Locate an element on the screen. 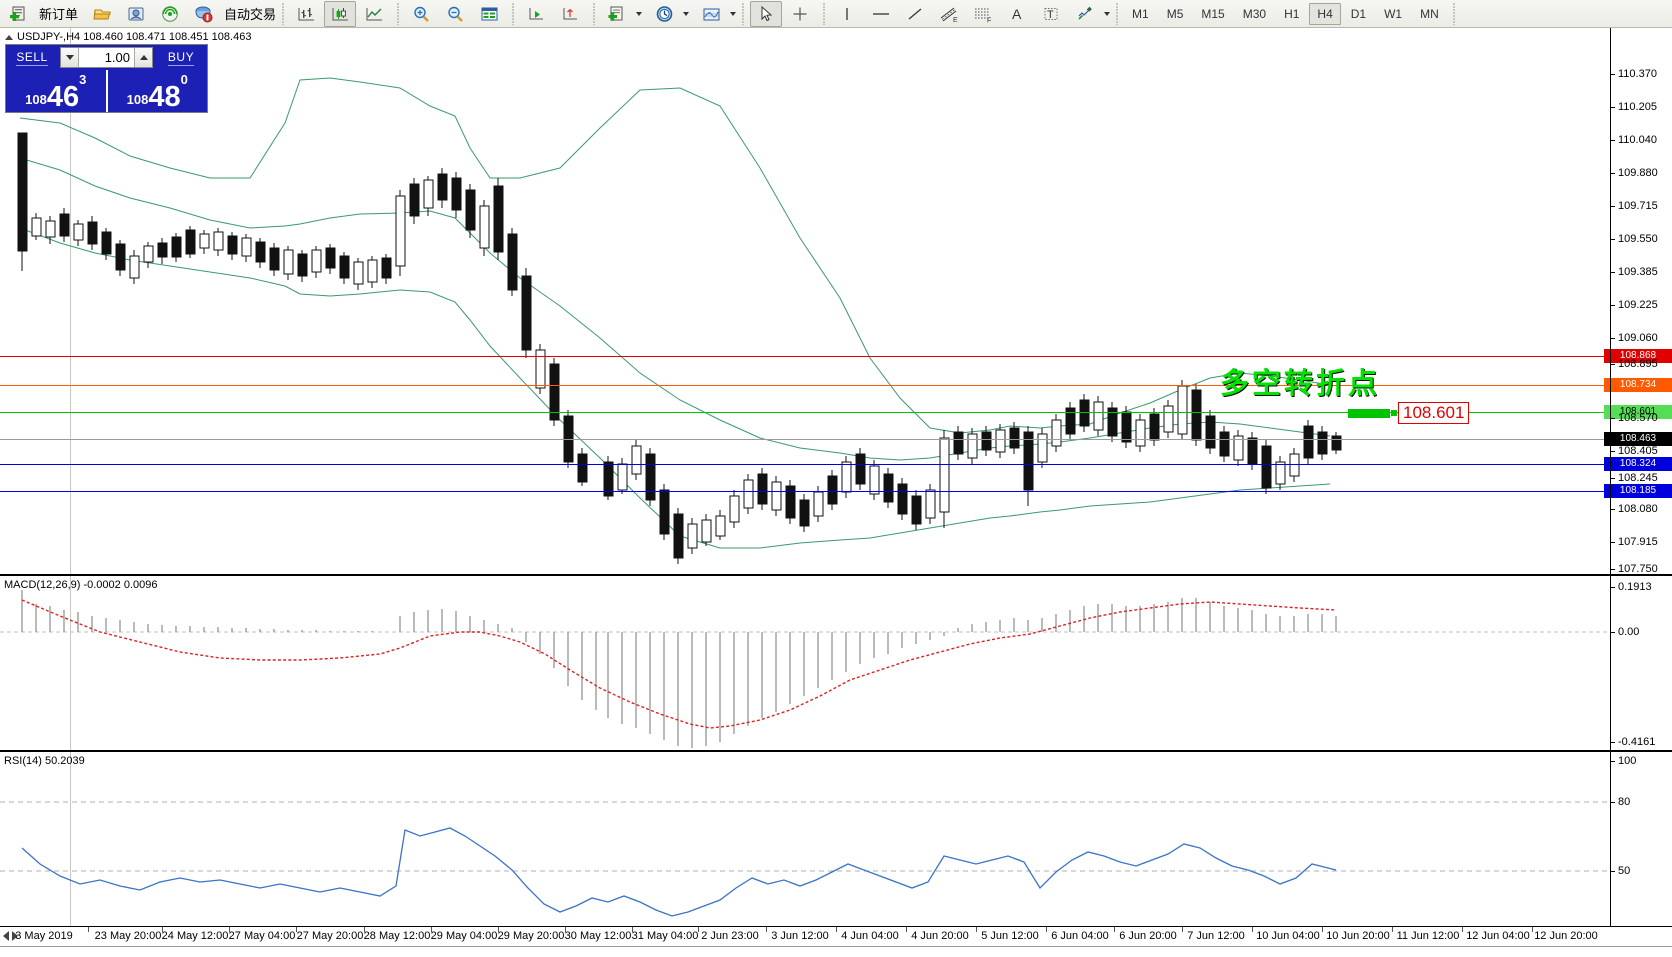 This screenshot has height=957, width=1672. main-toolbar: 新订单 自动交易 is located at coordinates (836, 14).